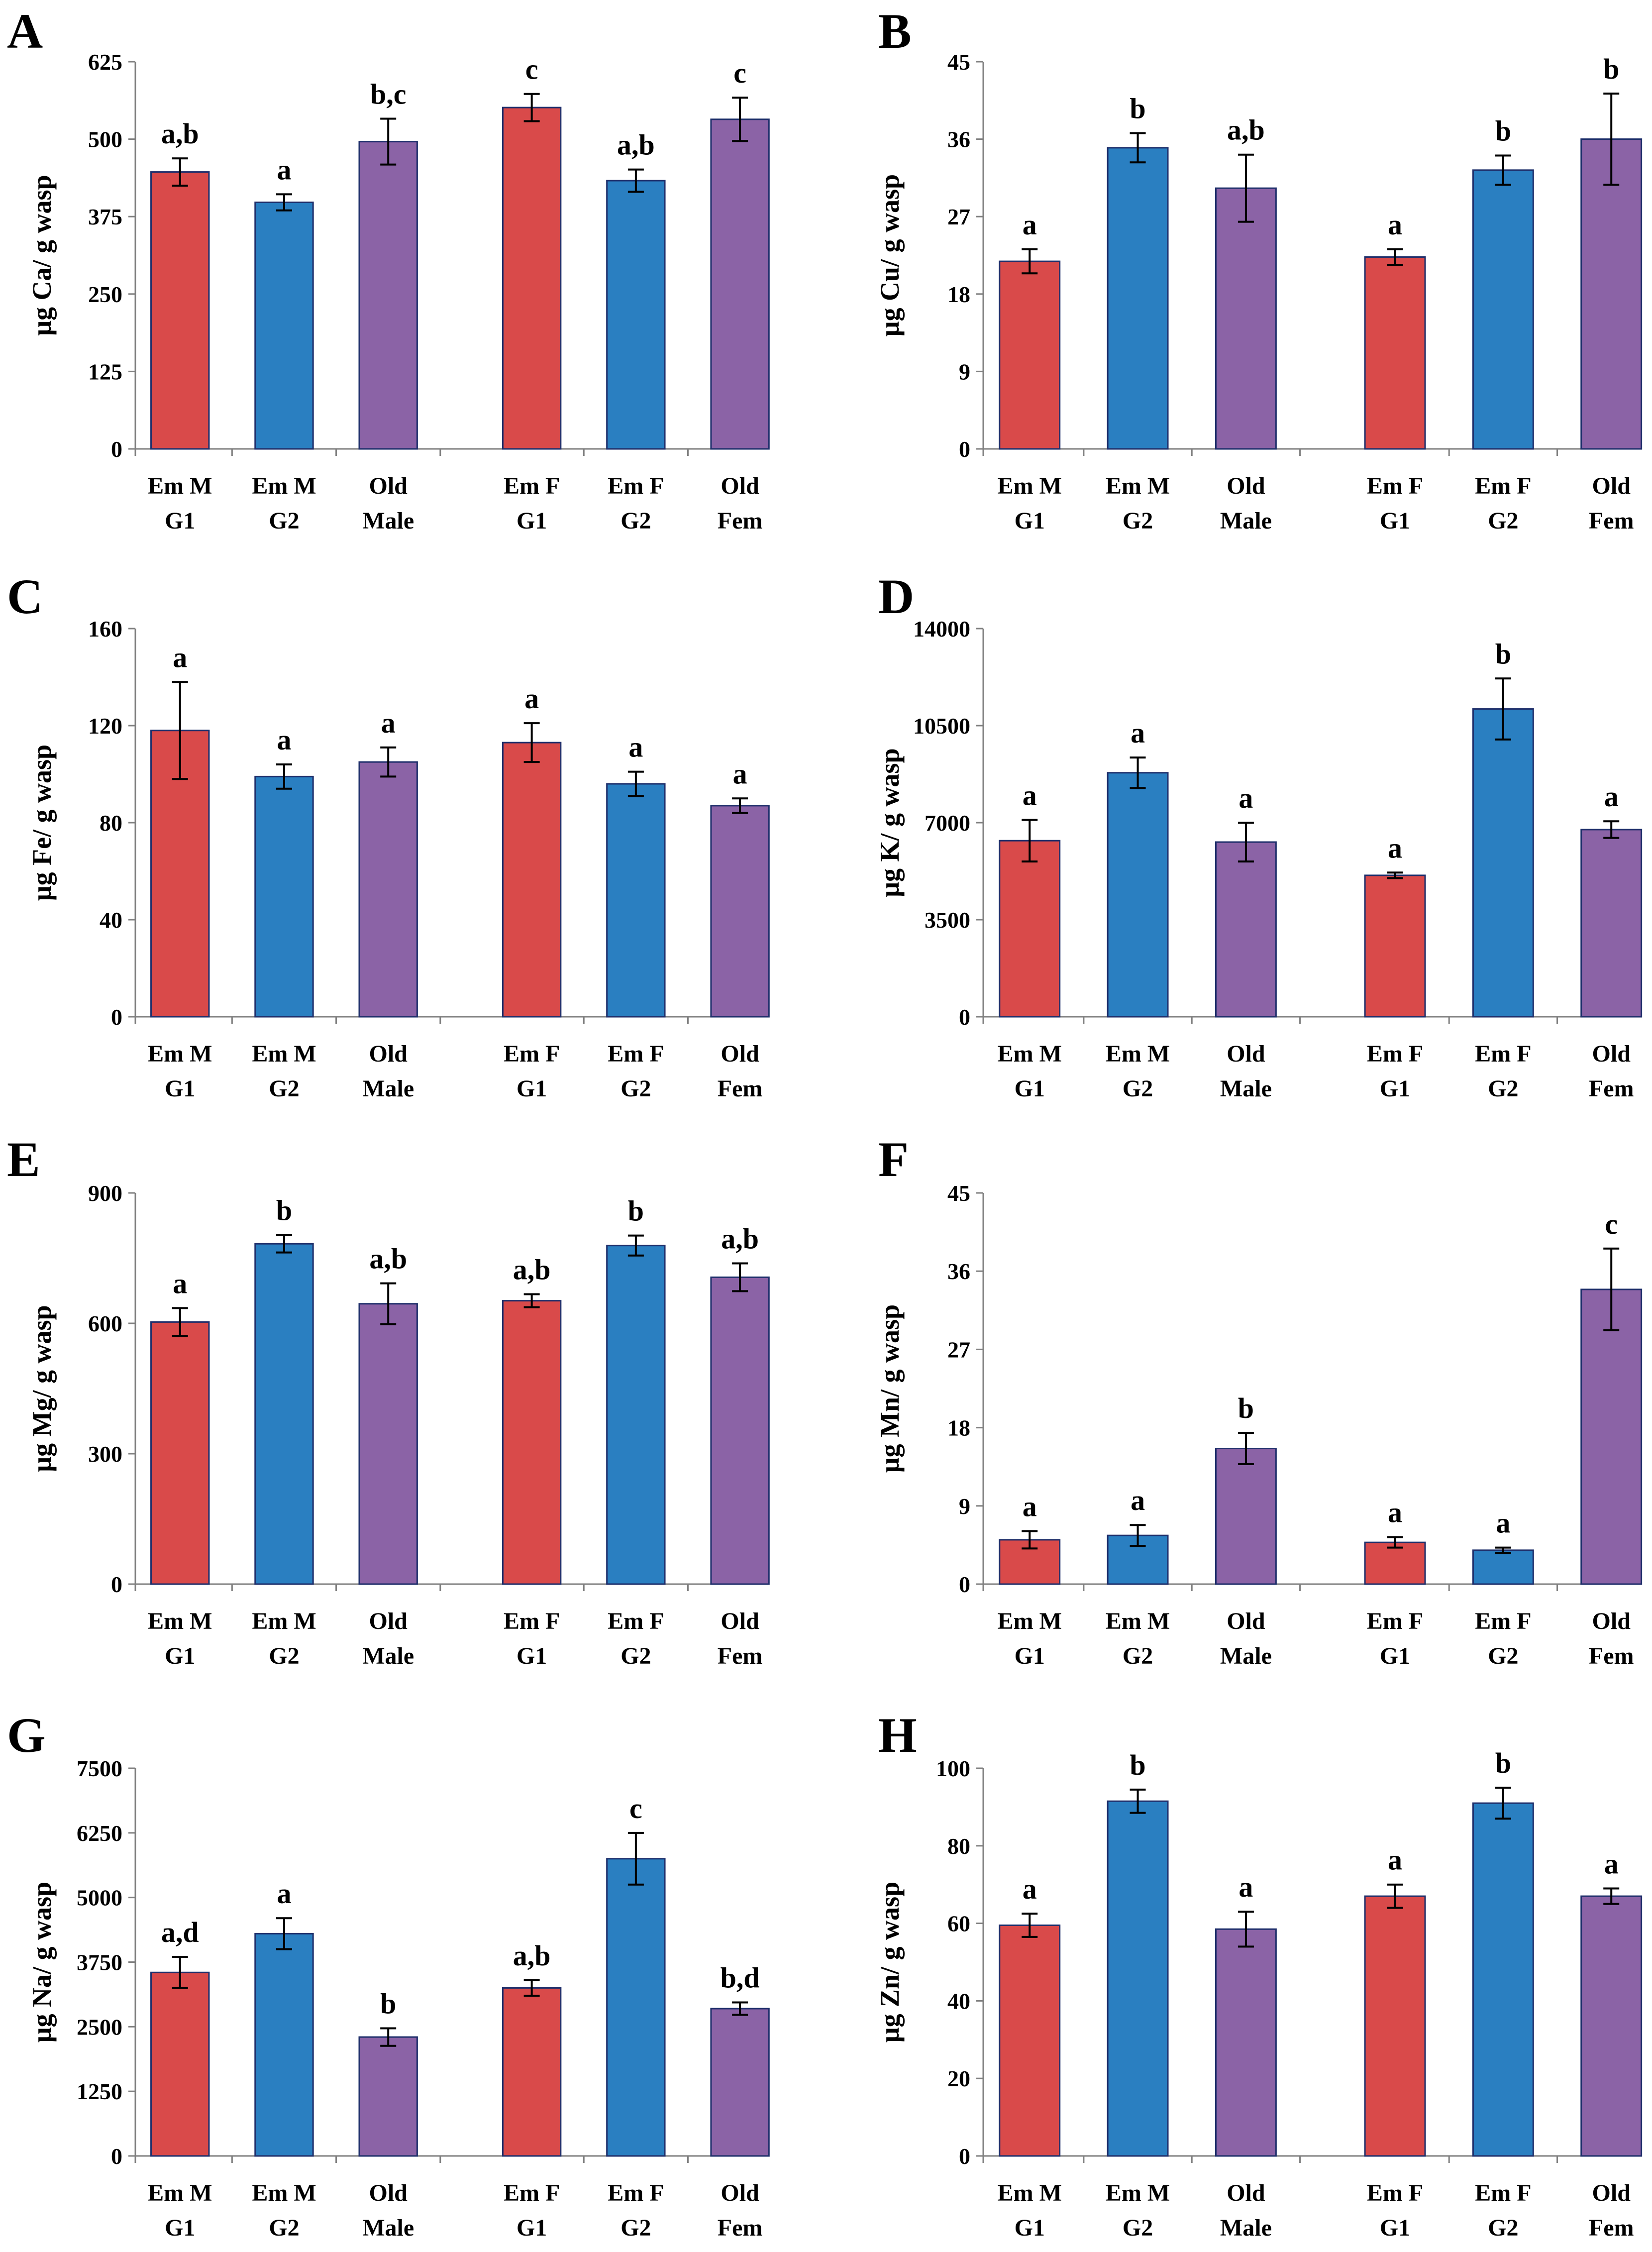 The width and height of the screenshot is (1652, 2252). I want to click on significance-label: b,c, so click(388, 94).